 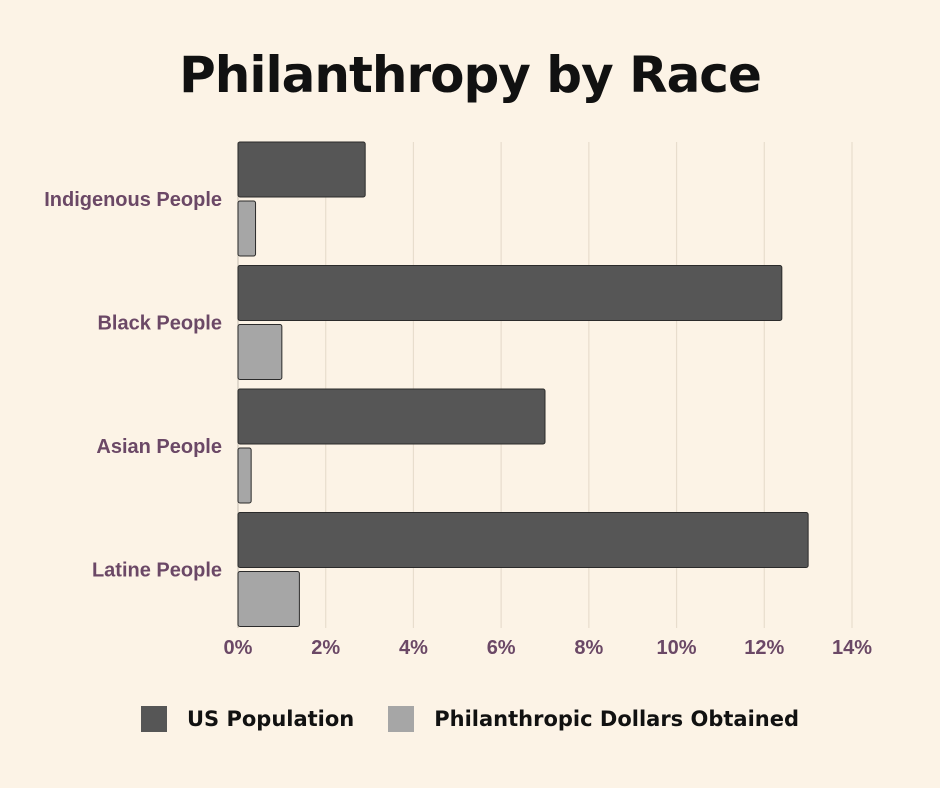 I want to click on x-tick-label: 10%, so click(x=677, y=648).